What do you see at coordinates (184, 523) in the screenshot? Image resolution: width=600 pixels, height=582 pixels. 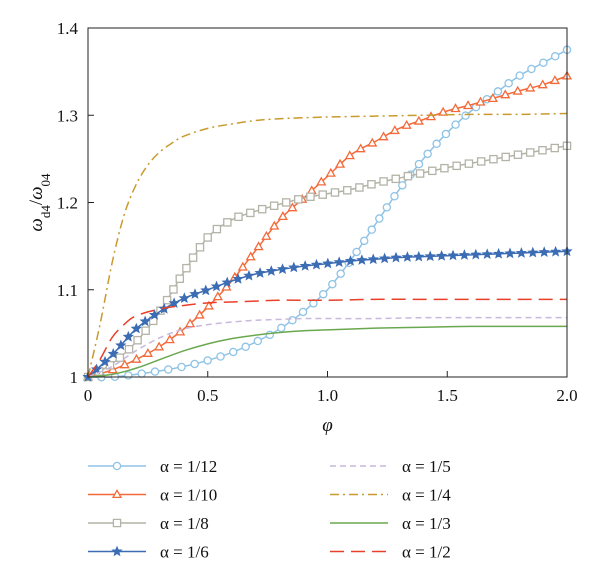 I see `legend-label: α = 1/8` at bounding box center [184, 523].